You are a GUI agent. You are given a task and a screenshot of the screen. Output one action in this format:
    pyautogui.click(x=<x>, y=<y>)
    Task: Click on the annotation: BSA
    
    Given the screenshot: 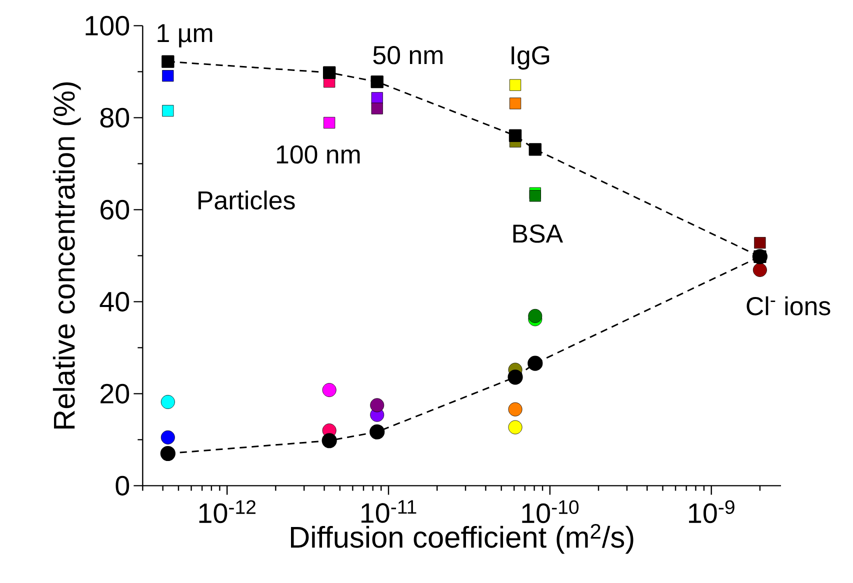 What is the action you would take?
    pyautogui.click(x=538, y=233)
    